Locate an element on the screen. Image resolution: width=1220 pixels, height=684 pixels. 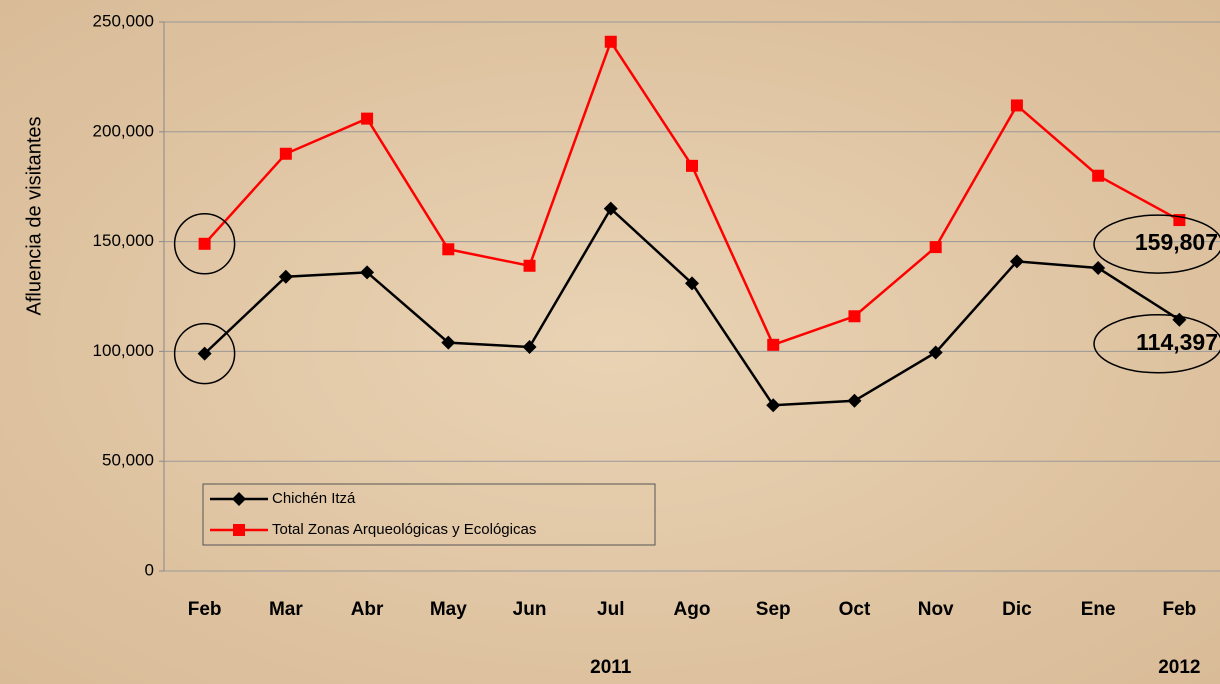
y-tick-label: 100,000 is located at coordinates (123, 350).